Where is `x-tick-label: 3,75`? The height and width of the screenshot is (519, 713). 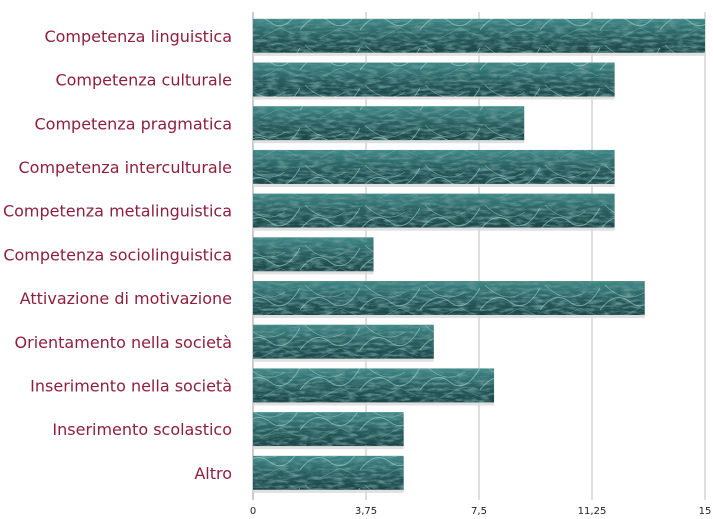
x-tick-label: 3,75 is located at coordinates (366, 511).